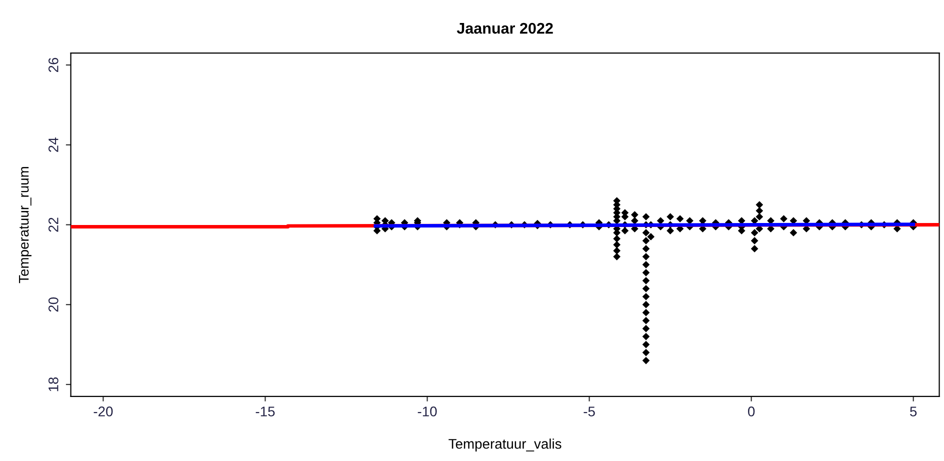 Image resolution: width=944 pixels, height=461 pixels. Describe the element at coordinates (265, 411) in the screenshot. I see `x-tick-label: -15` at that location.